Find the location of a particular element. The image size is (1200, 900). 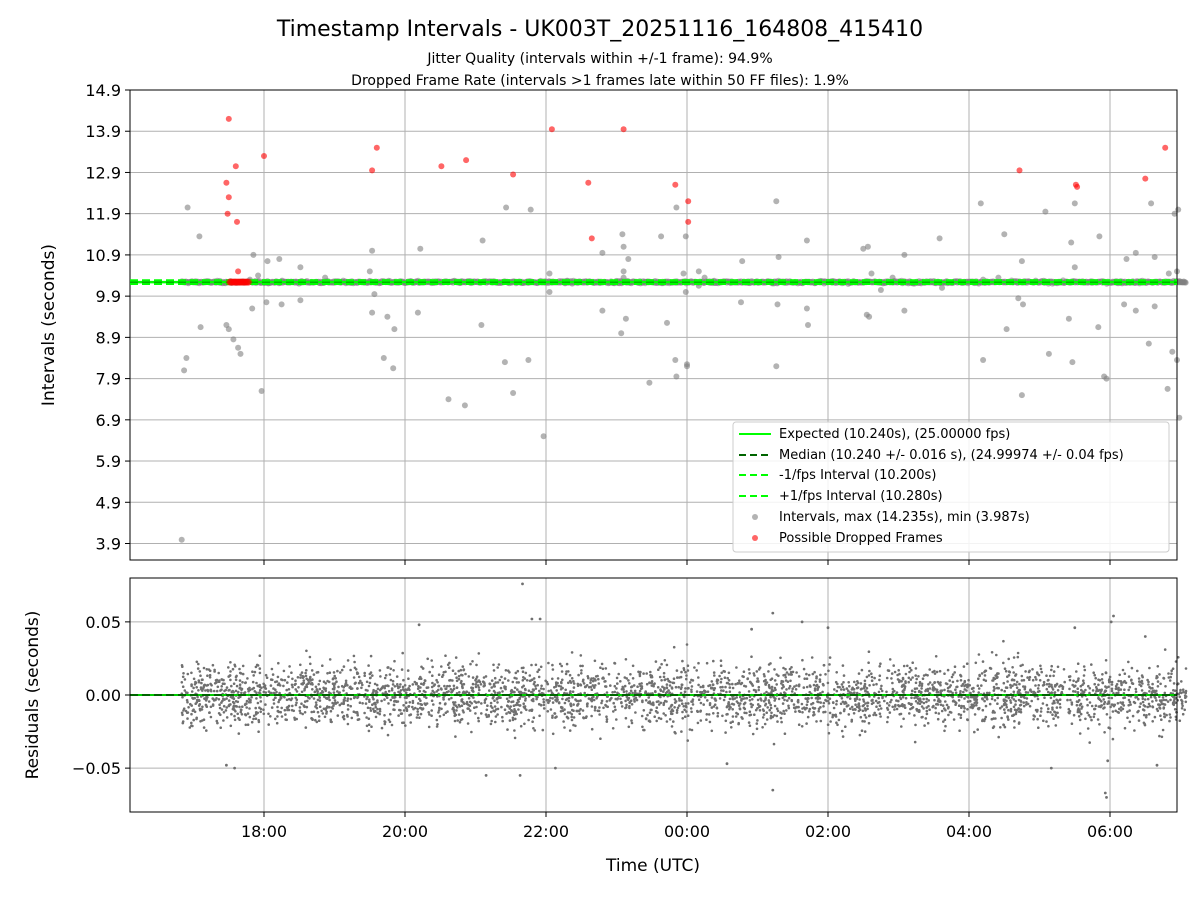

legend-box is located at coordinates (951, 487).